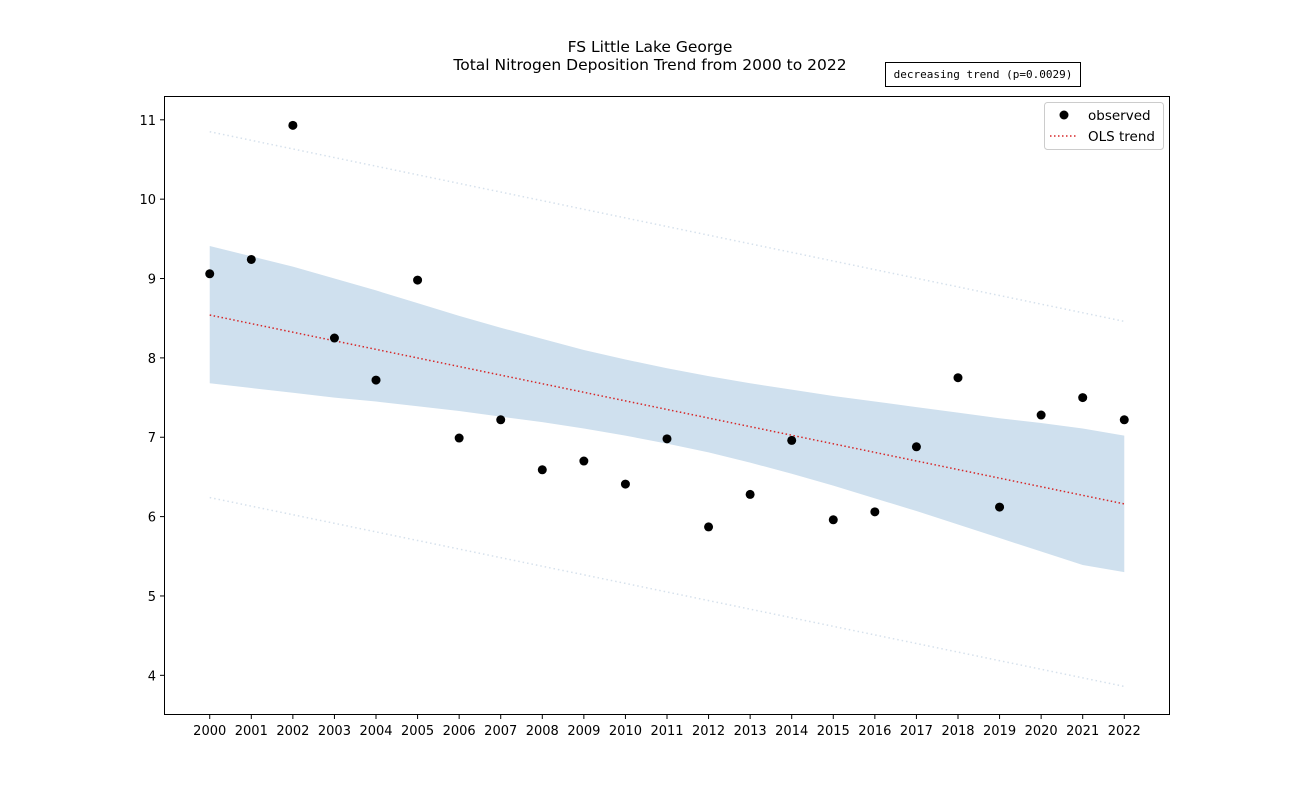 Image resolution: width=1300 pixels, height=803 pixels. Describe the element at coordinates (152, 280) in the screenshot. I see `y-tick-label: 9` at that location.